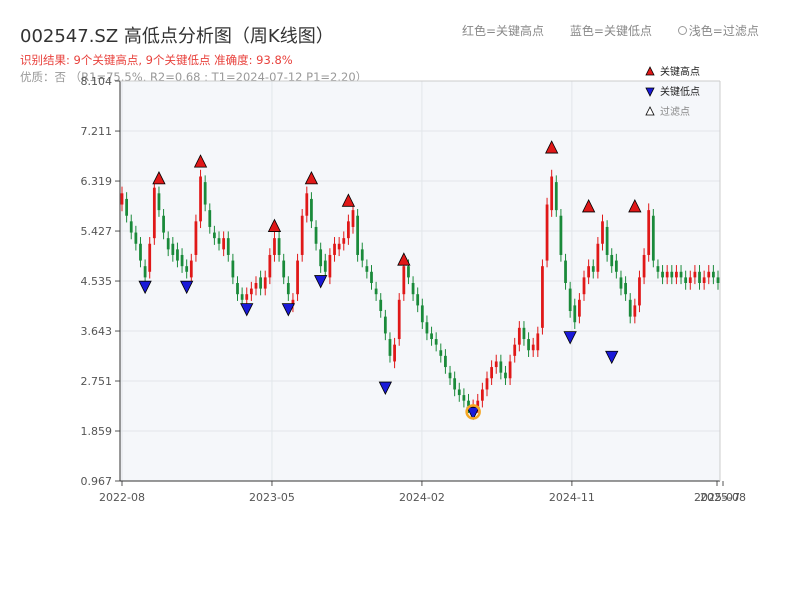  I want to click on color-legend: 红色=关键高点 蓝色=关键低点 浅色=过滤点, so click(621, 30).